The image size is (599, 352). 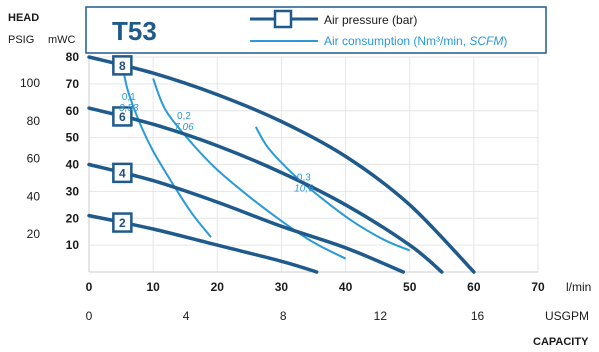 I want to click on head-label: HEAD, so click(x=23, y=18).